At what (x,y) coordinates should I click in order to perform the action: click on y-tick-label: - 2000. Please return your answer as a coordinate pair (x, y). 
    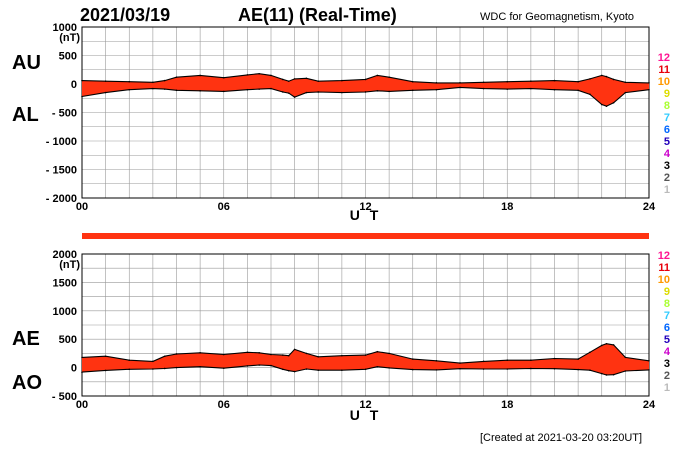
    Looking at the image, I should click on (61, 199).